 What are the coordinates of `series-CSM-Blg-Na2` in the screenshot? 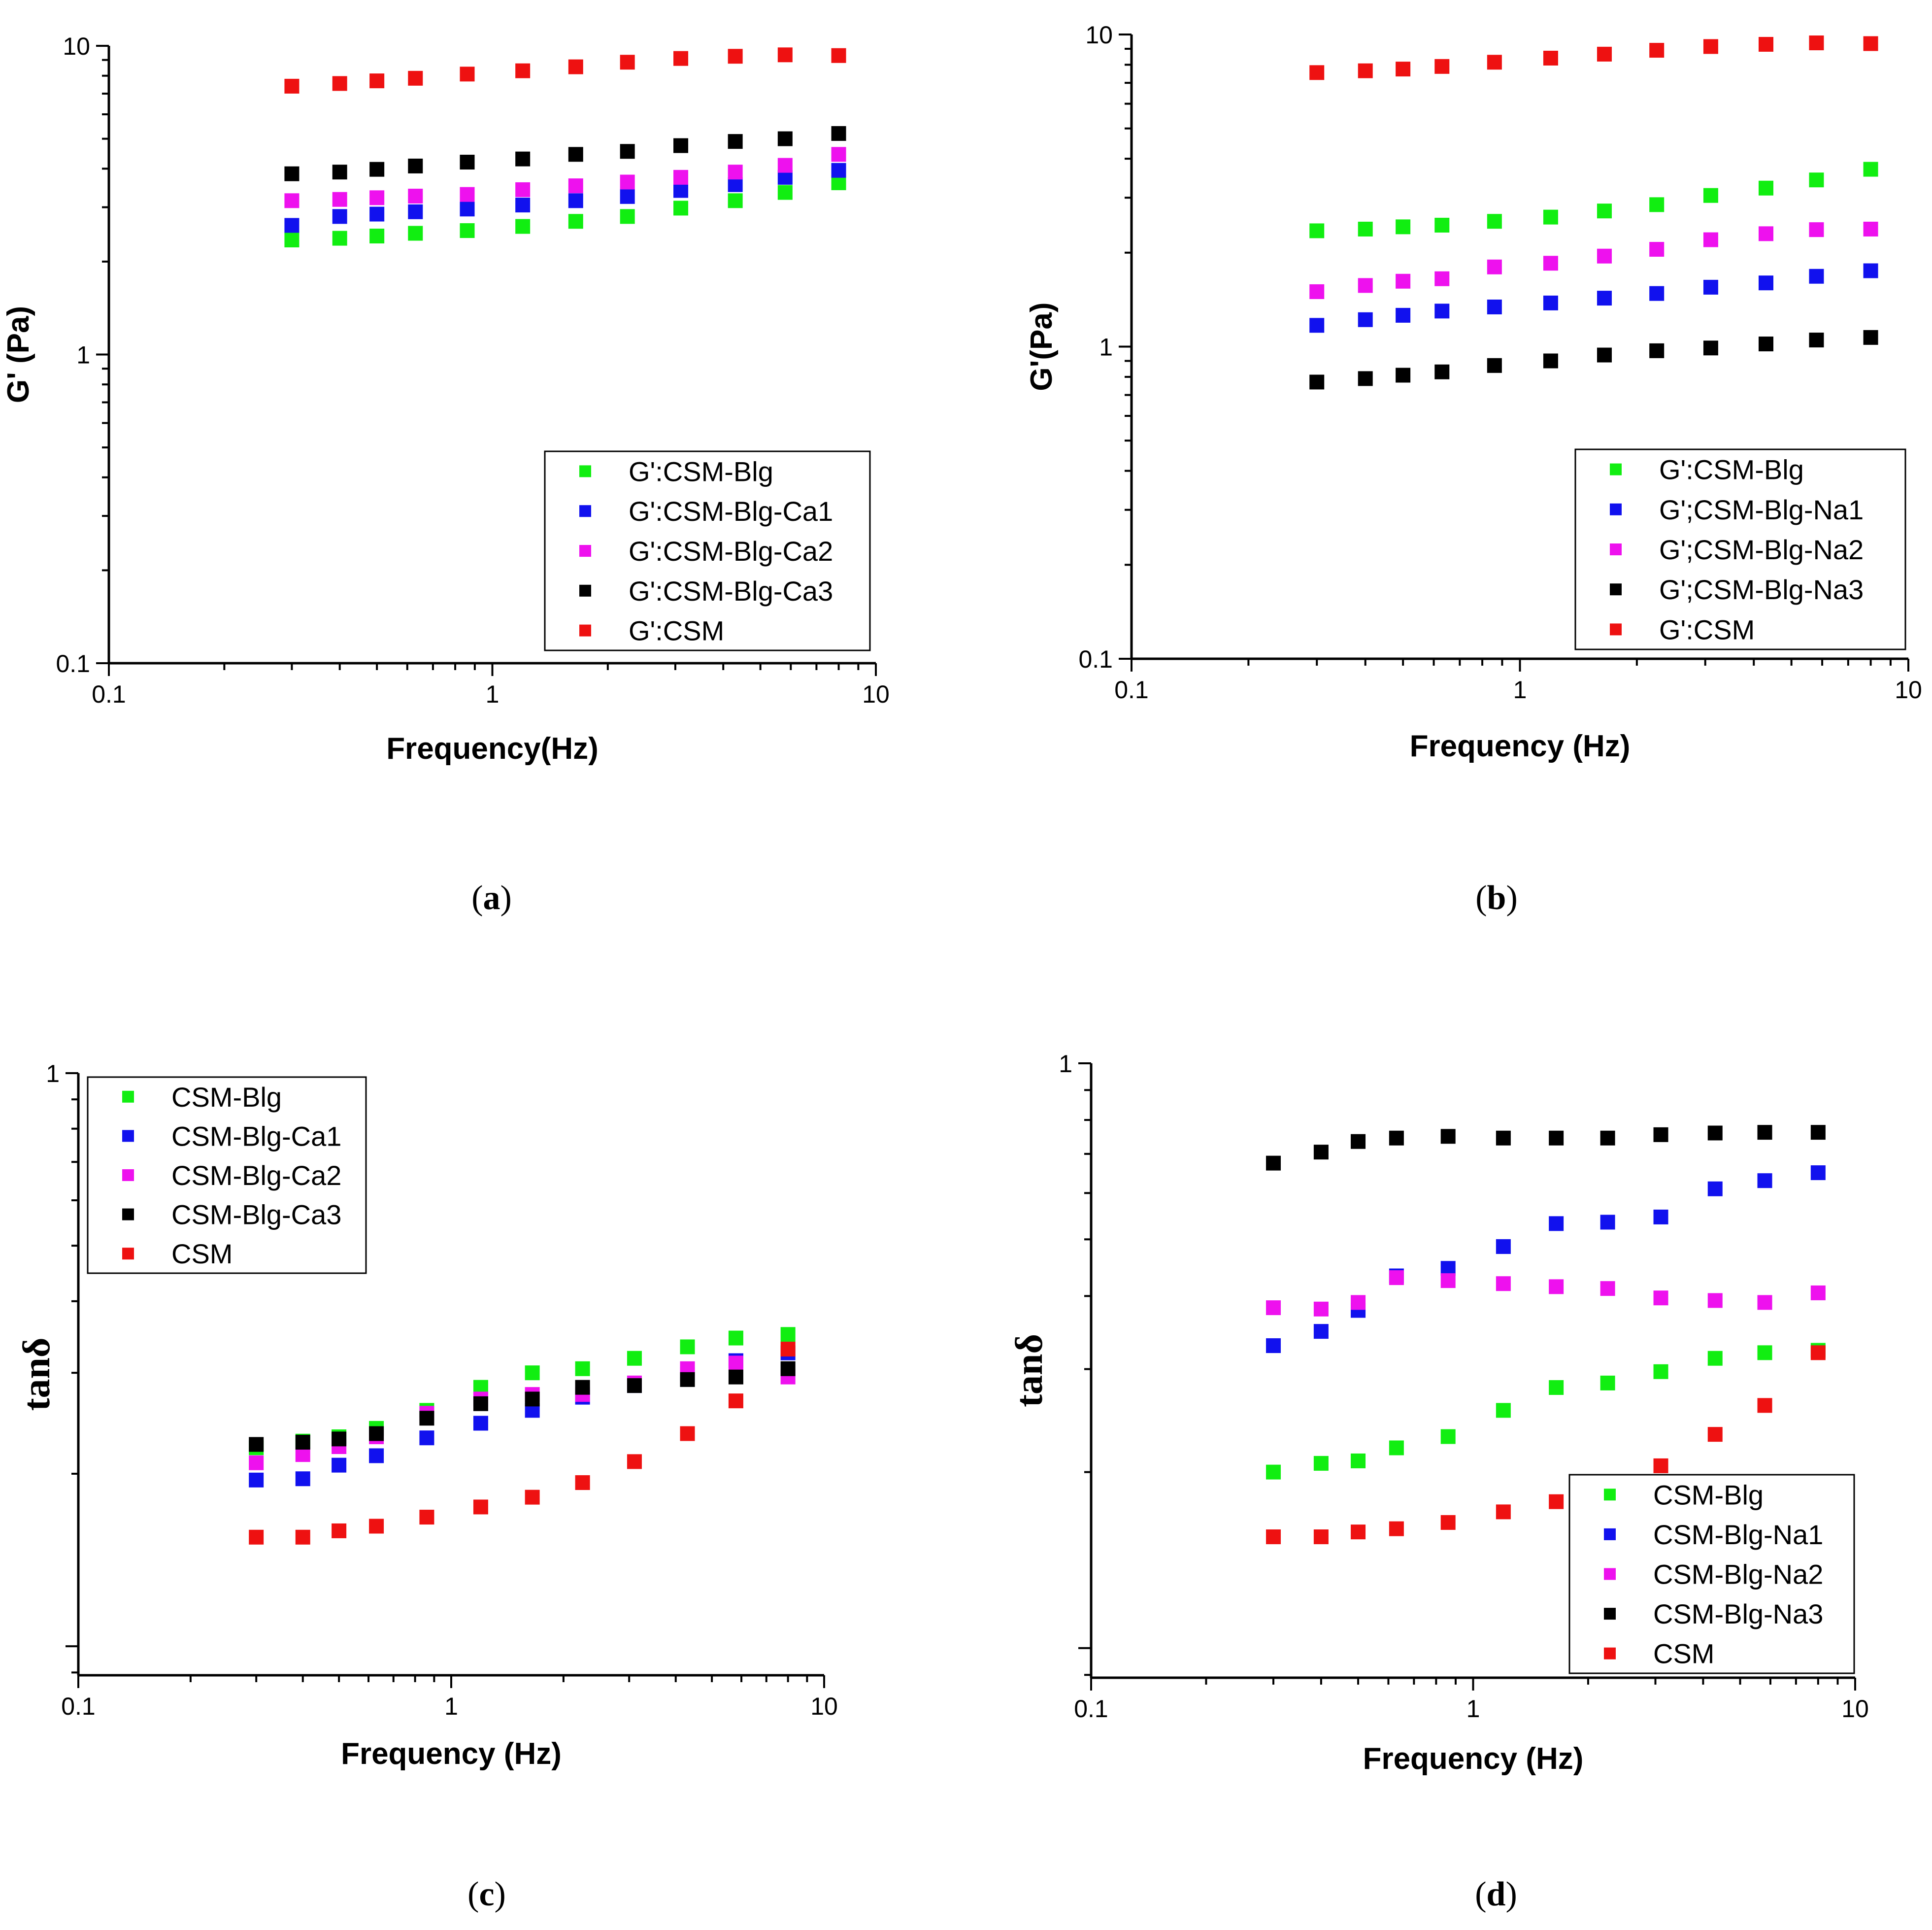 It's located at (1546, 1293).